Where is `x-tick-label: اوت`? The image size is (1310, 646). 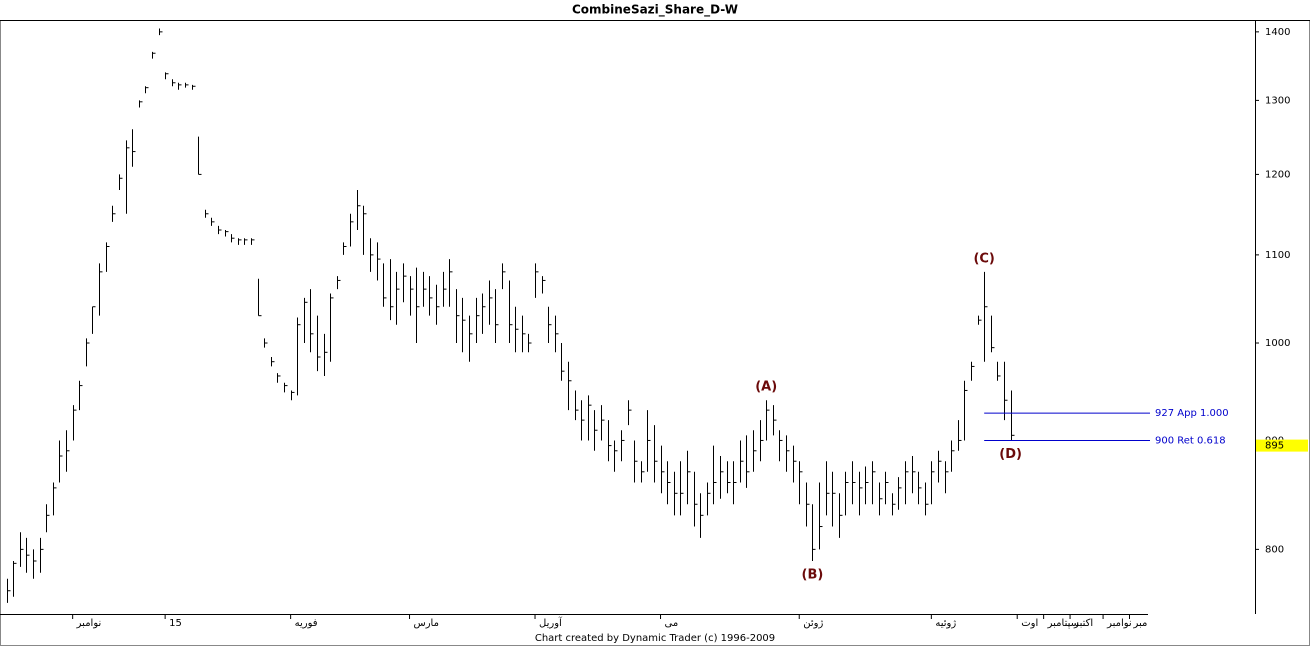 x-tick-label: اوت is located at coordinates (1029, 623).